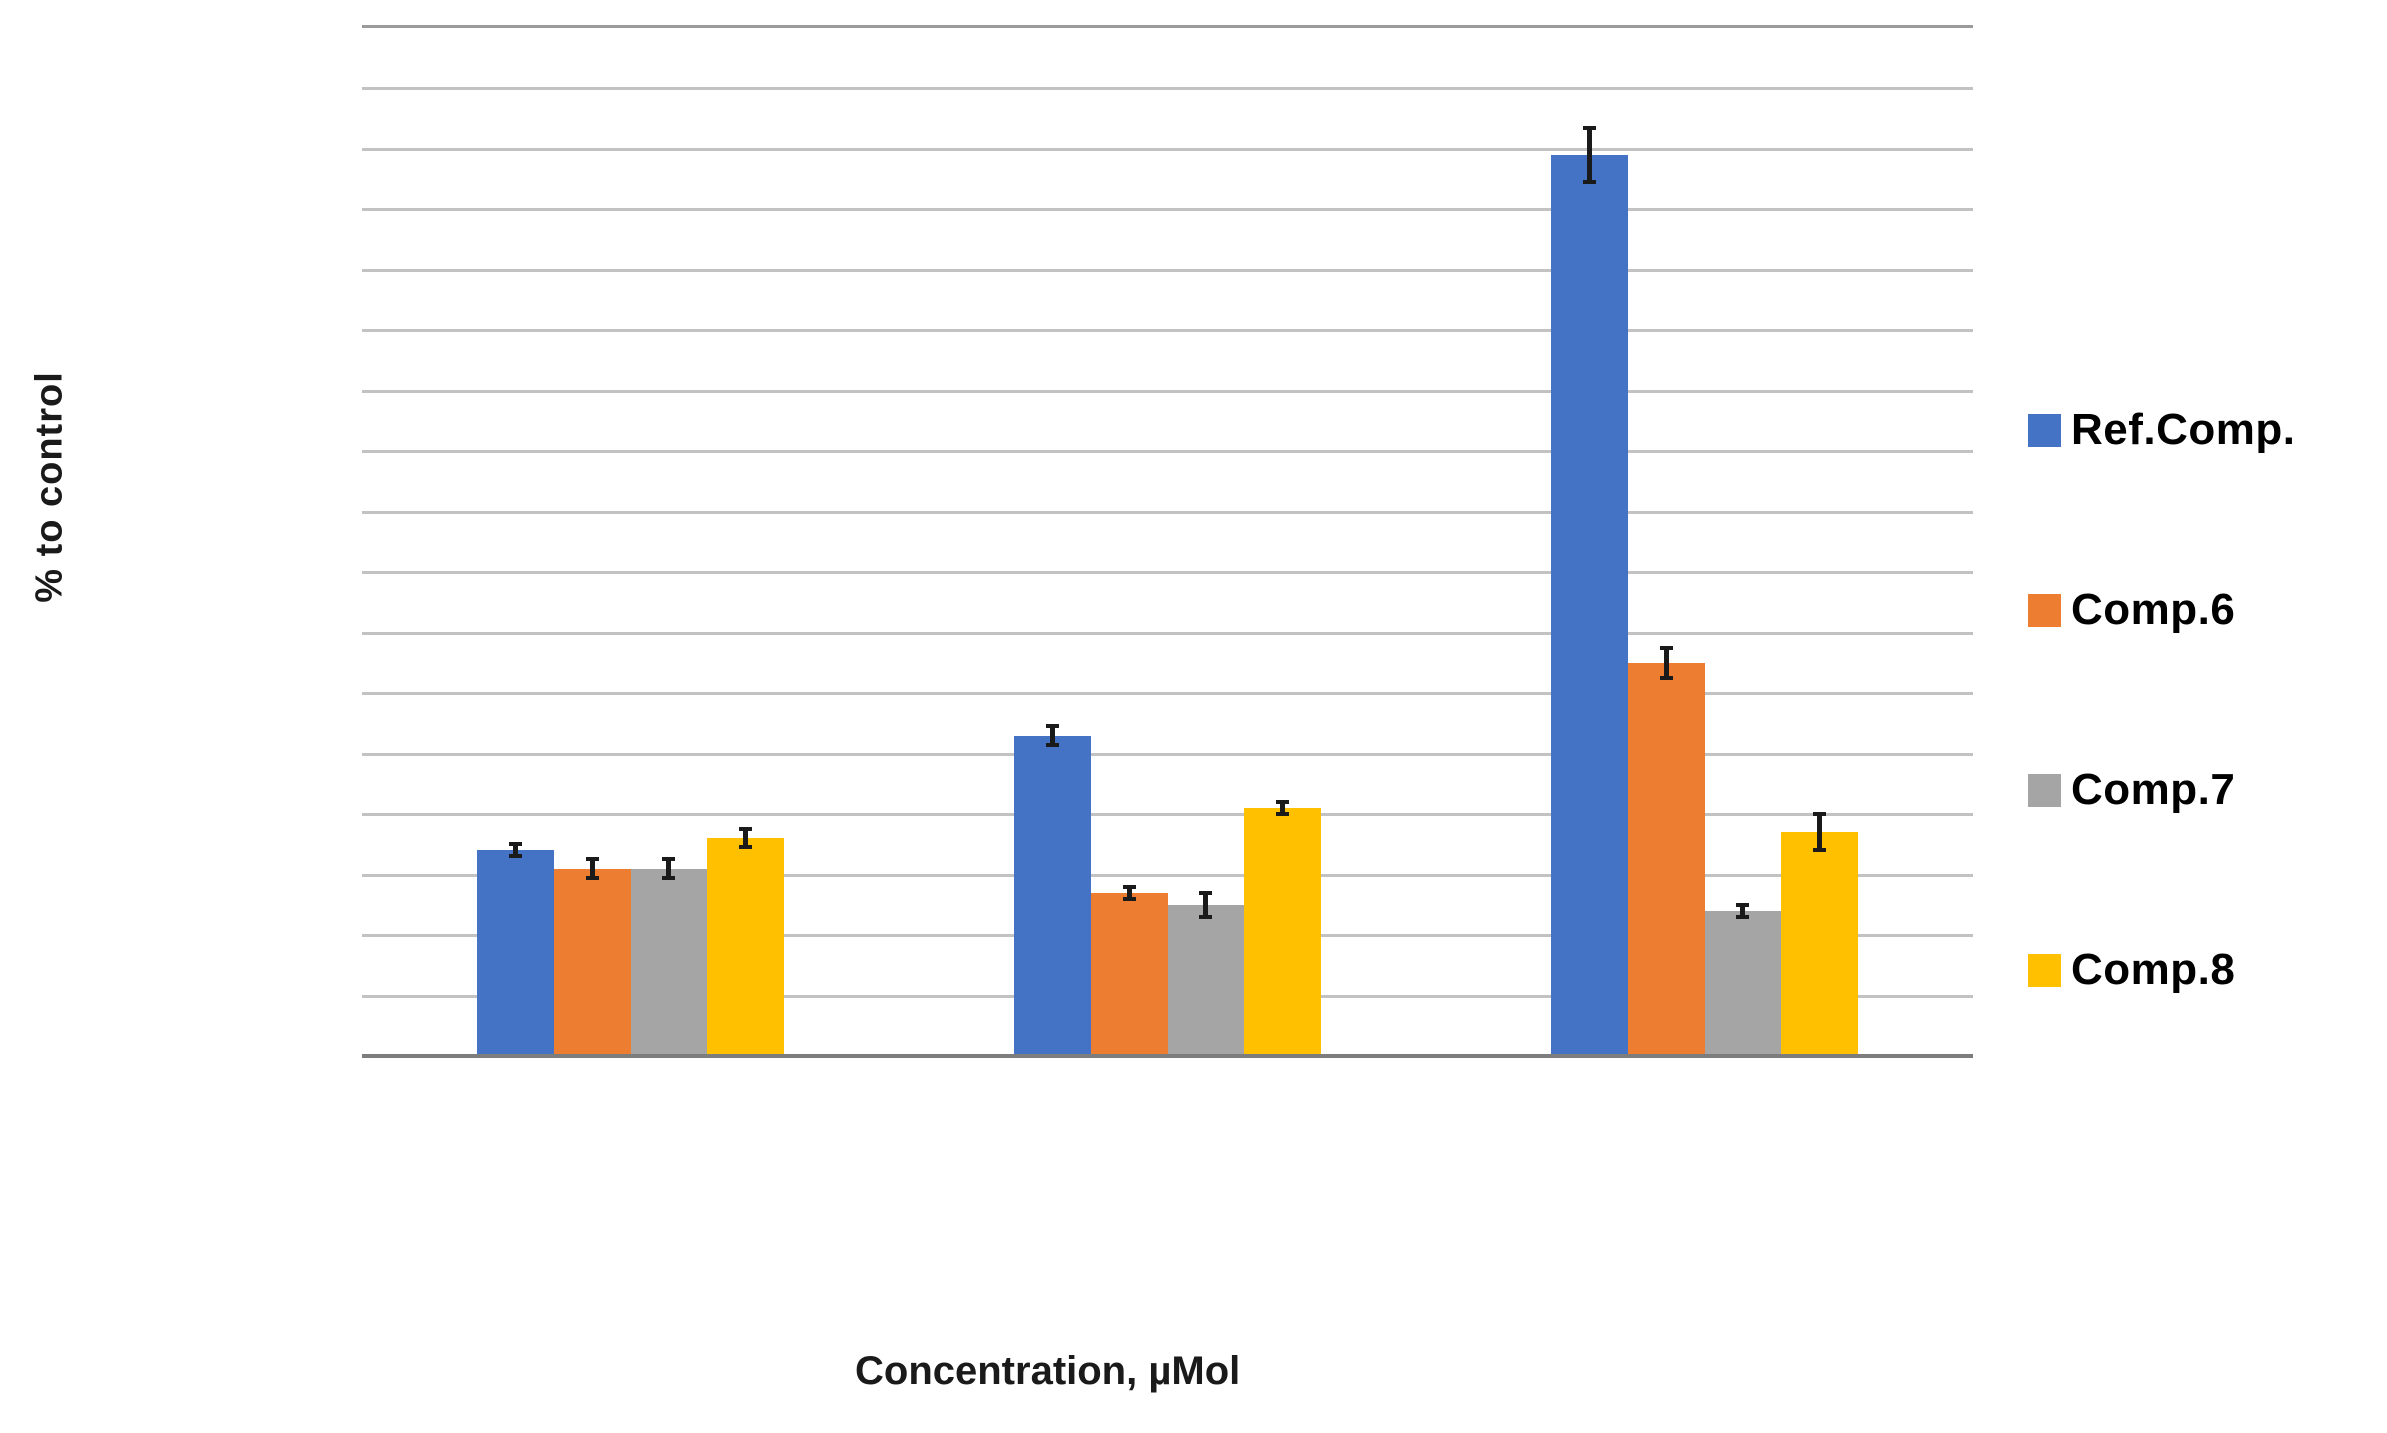  Describe the element at coordinates (1666, 663) in the screenshot. I see `error-bar-comp-6-group3` at that location.